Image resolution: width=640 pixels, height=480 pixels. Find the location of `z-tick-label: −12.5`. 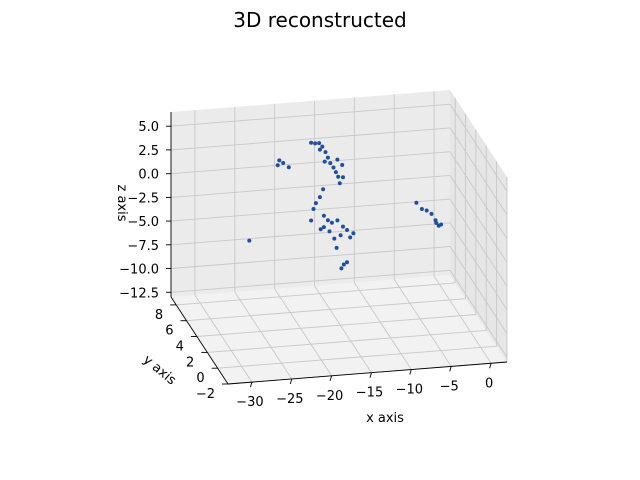

z-tick-label: −12.5 is located at coordinates (139, 293).